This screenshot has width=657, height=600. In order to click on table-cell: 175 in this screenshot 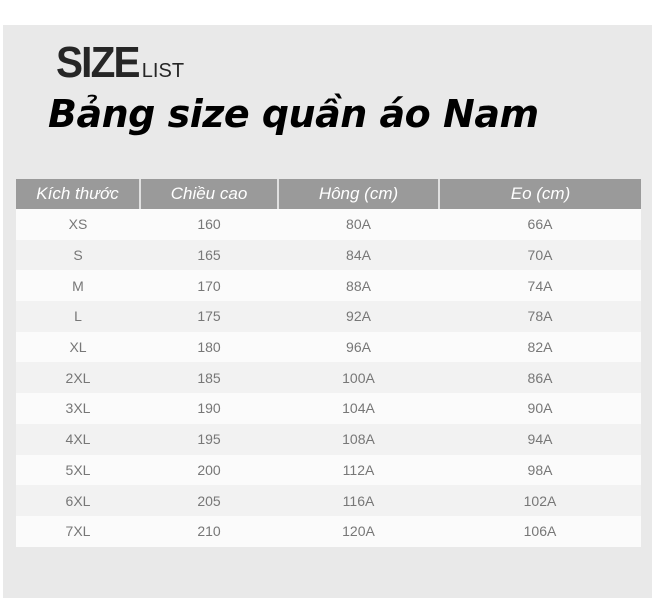, I will do `click(209, 316)`.